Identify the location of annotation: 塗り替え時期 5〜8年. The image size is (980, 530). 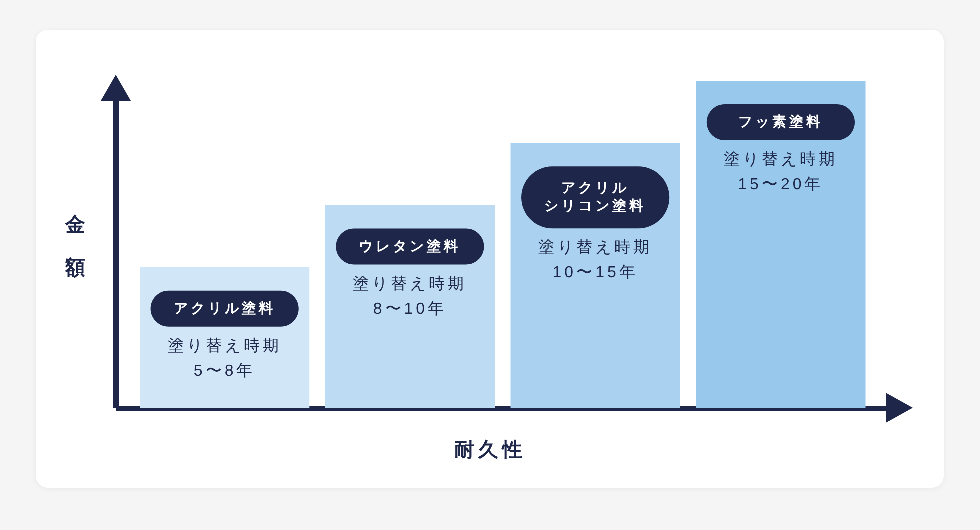
(225, 358).